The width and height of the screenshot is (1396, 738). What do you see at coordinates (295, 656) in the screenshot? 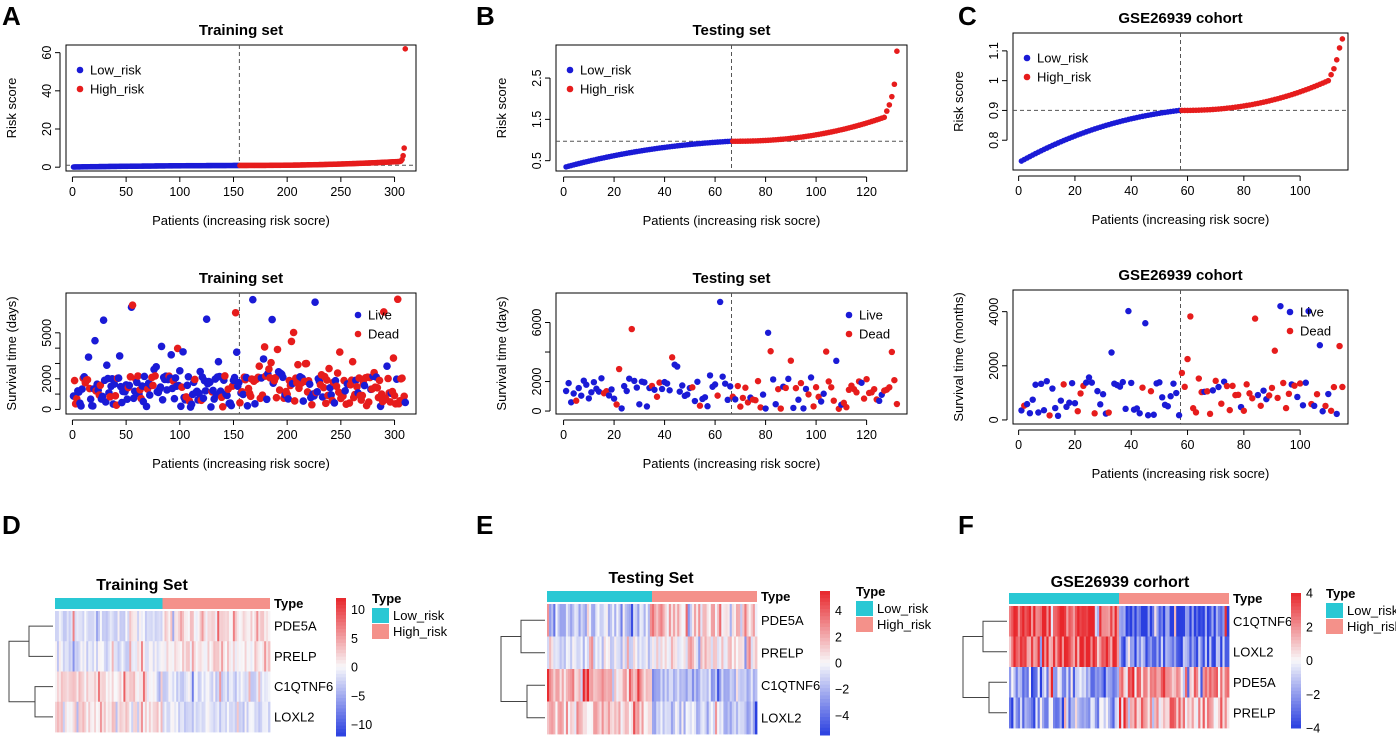
I see `gene-label: PRELP` at bounding box center [295, 656].